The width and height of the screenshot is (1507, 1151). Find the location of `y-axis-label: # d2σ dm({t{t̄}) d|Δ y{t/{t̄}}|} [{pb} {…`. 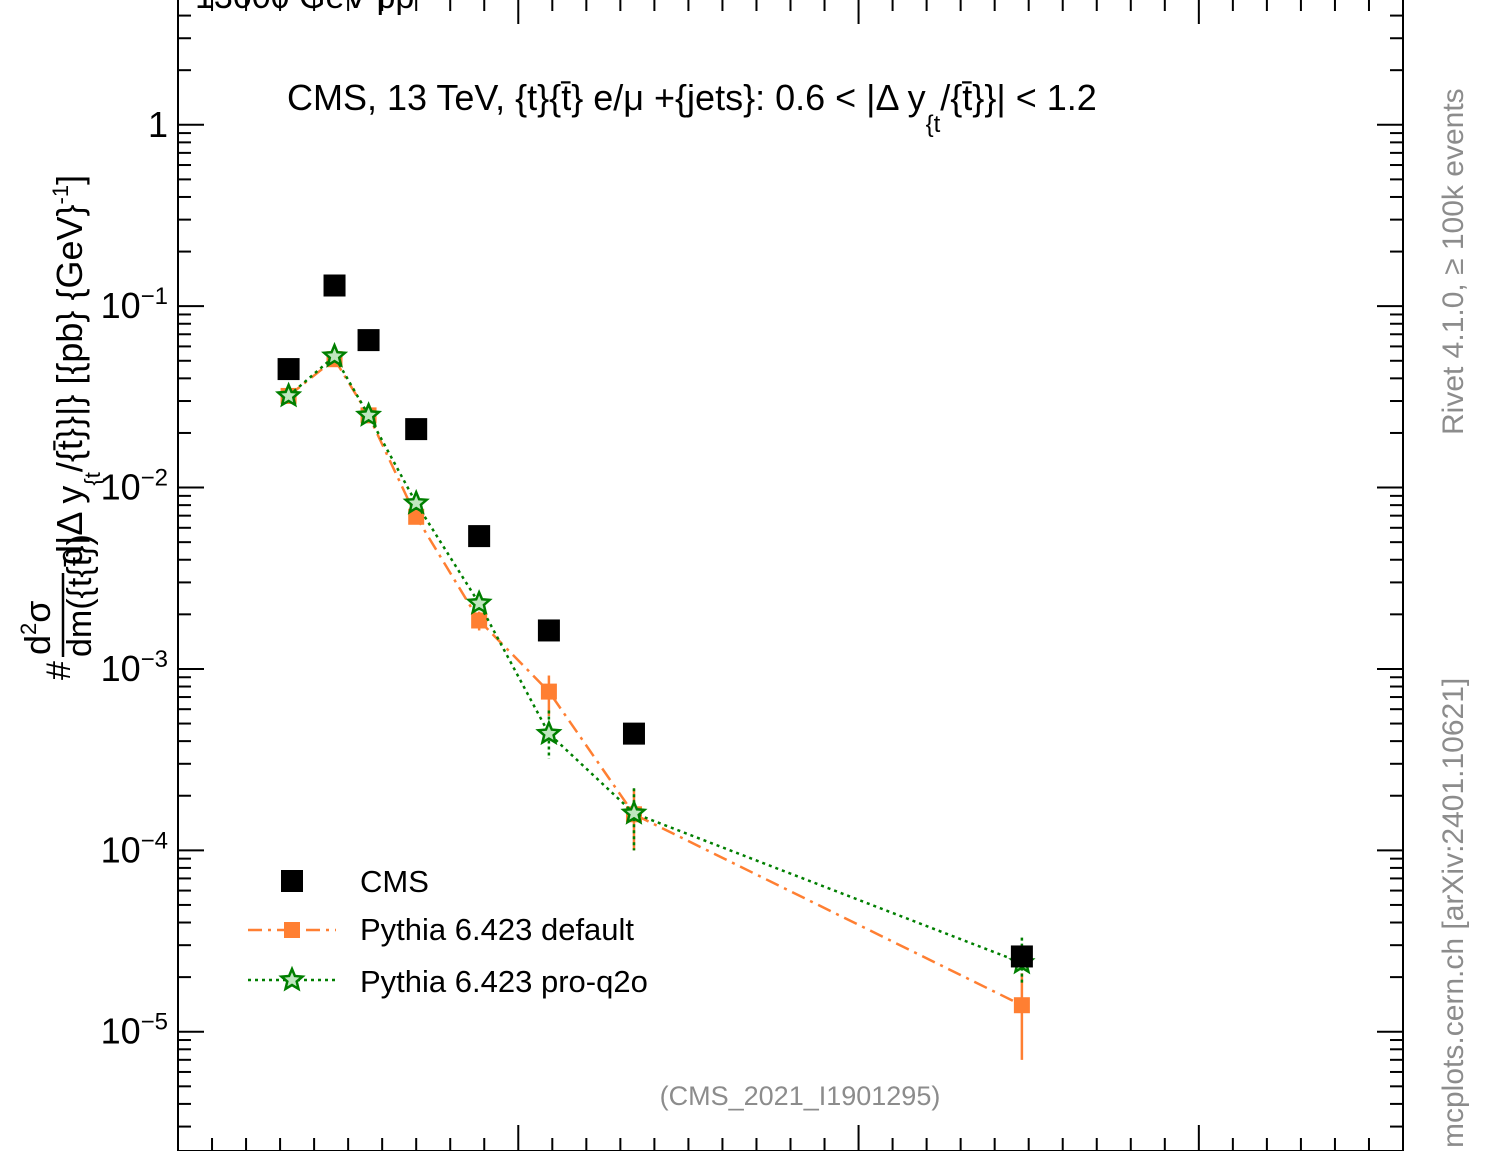

y-axis-label: # d2σ dm({t{t̄}) d|Δ y{t/{t̄}}|} [{pb} {… is located at coordinates (60, 427).